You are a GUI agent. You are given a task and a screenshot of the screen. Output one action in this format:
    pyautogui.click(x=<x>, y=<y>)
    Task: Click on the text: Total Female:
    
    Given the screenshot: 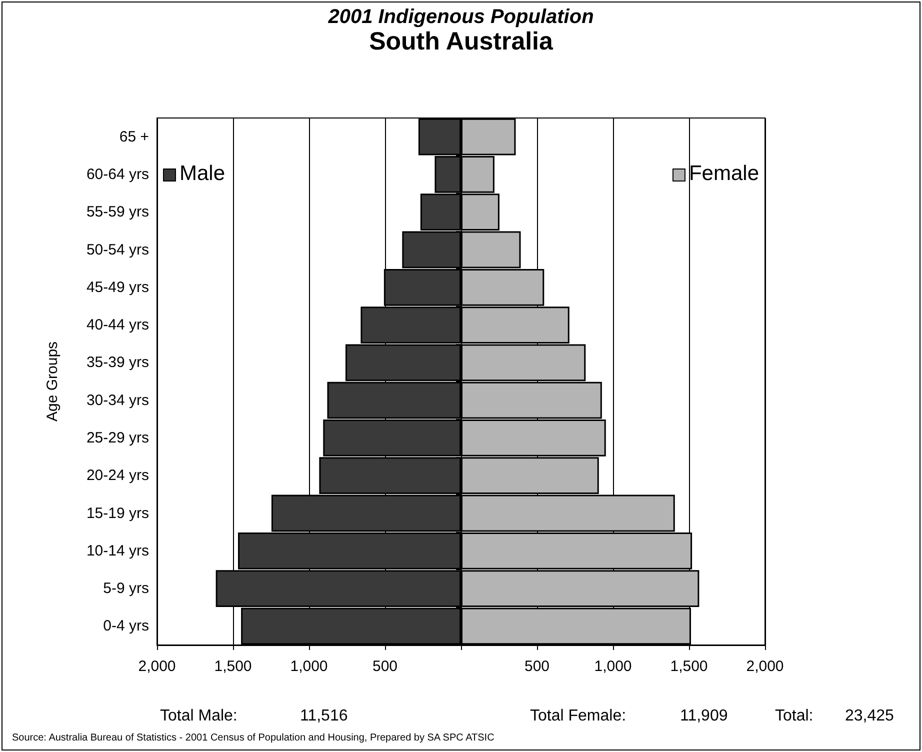 What is the action you would take?
    pyautogui.click(x=578, y=716)
    